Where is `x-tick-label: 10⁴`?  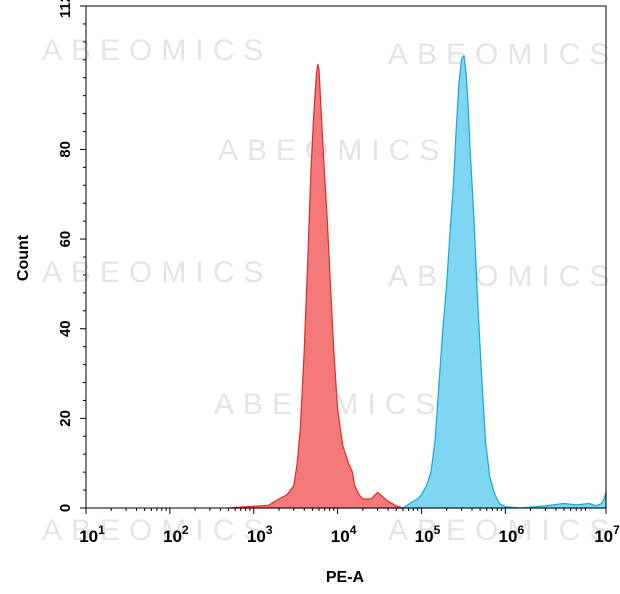 x-tick-label: 10⁴ is located at coordinates (344, 534).